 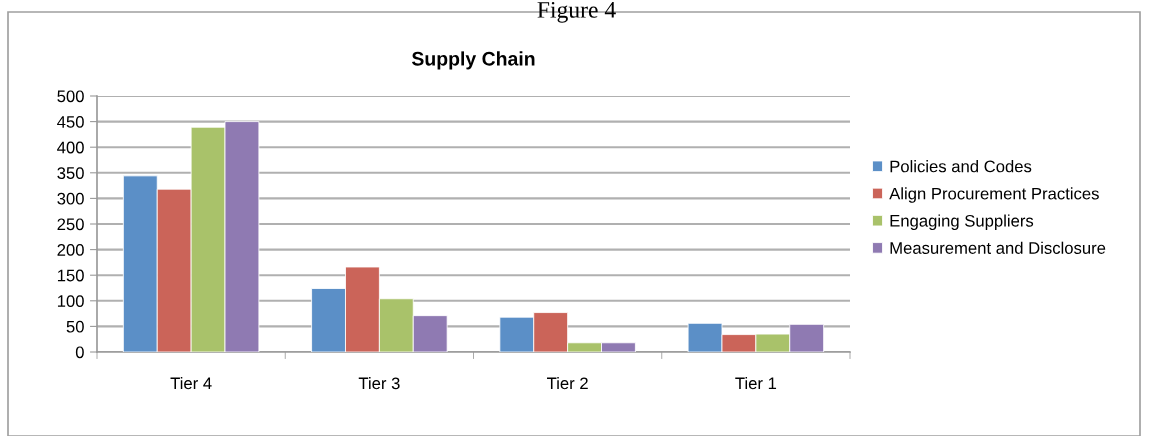 What do you see at coordinates (379, 383) in the screenshot?
I see `x-tick-label: Tier 3` at bounding box center [379, 383].